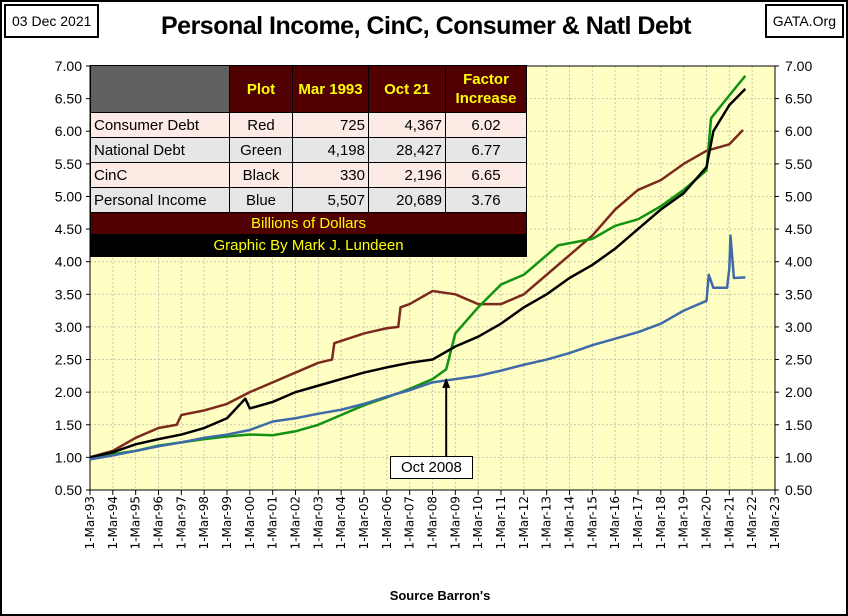  What do you see at coordinates (68, 294) in the screenshot?
I see `y-tick-label-left: 3.50` at bounding box center [68, 294].